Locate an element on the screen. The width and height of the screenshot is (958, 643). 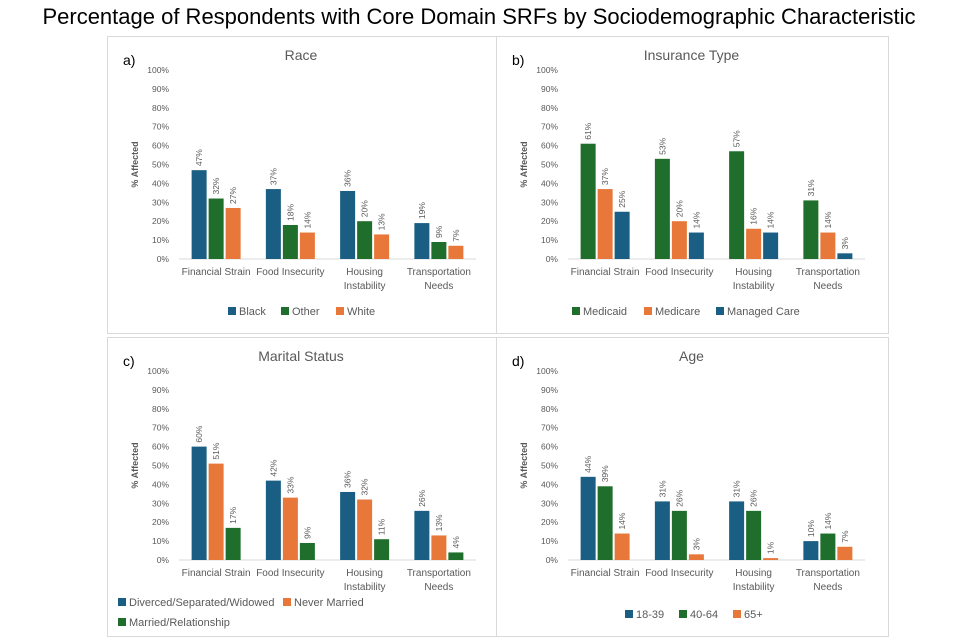
data-label: 16% is located at coordinates (754, 215).